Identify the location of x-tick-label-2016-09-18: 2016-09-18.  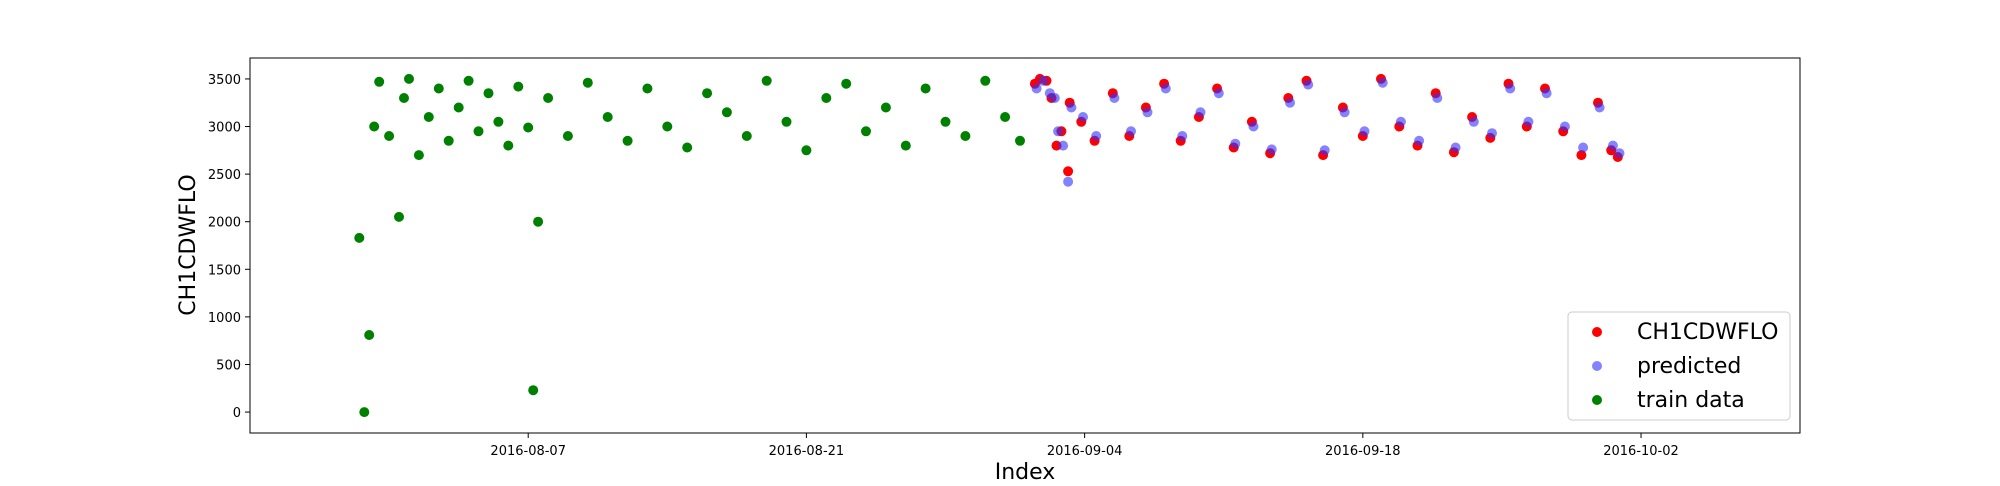
(1363, 451).